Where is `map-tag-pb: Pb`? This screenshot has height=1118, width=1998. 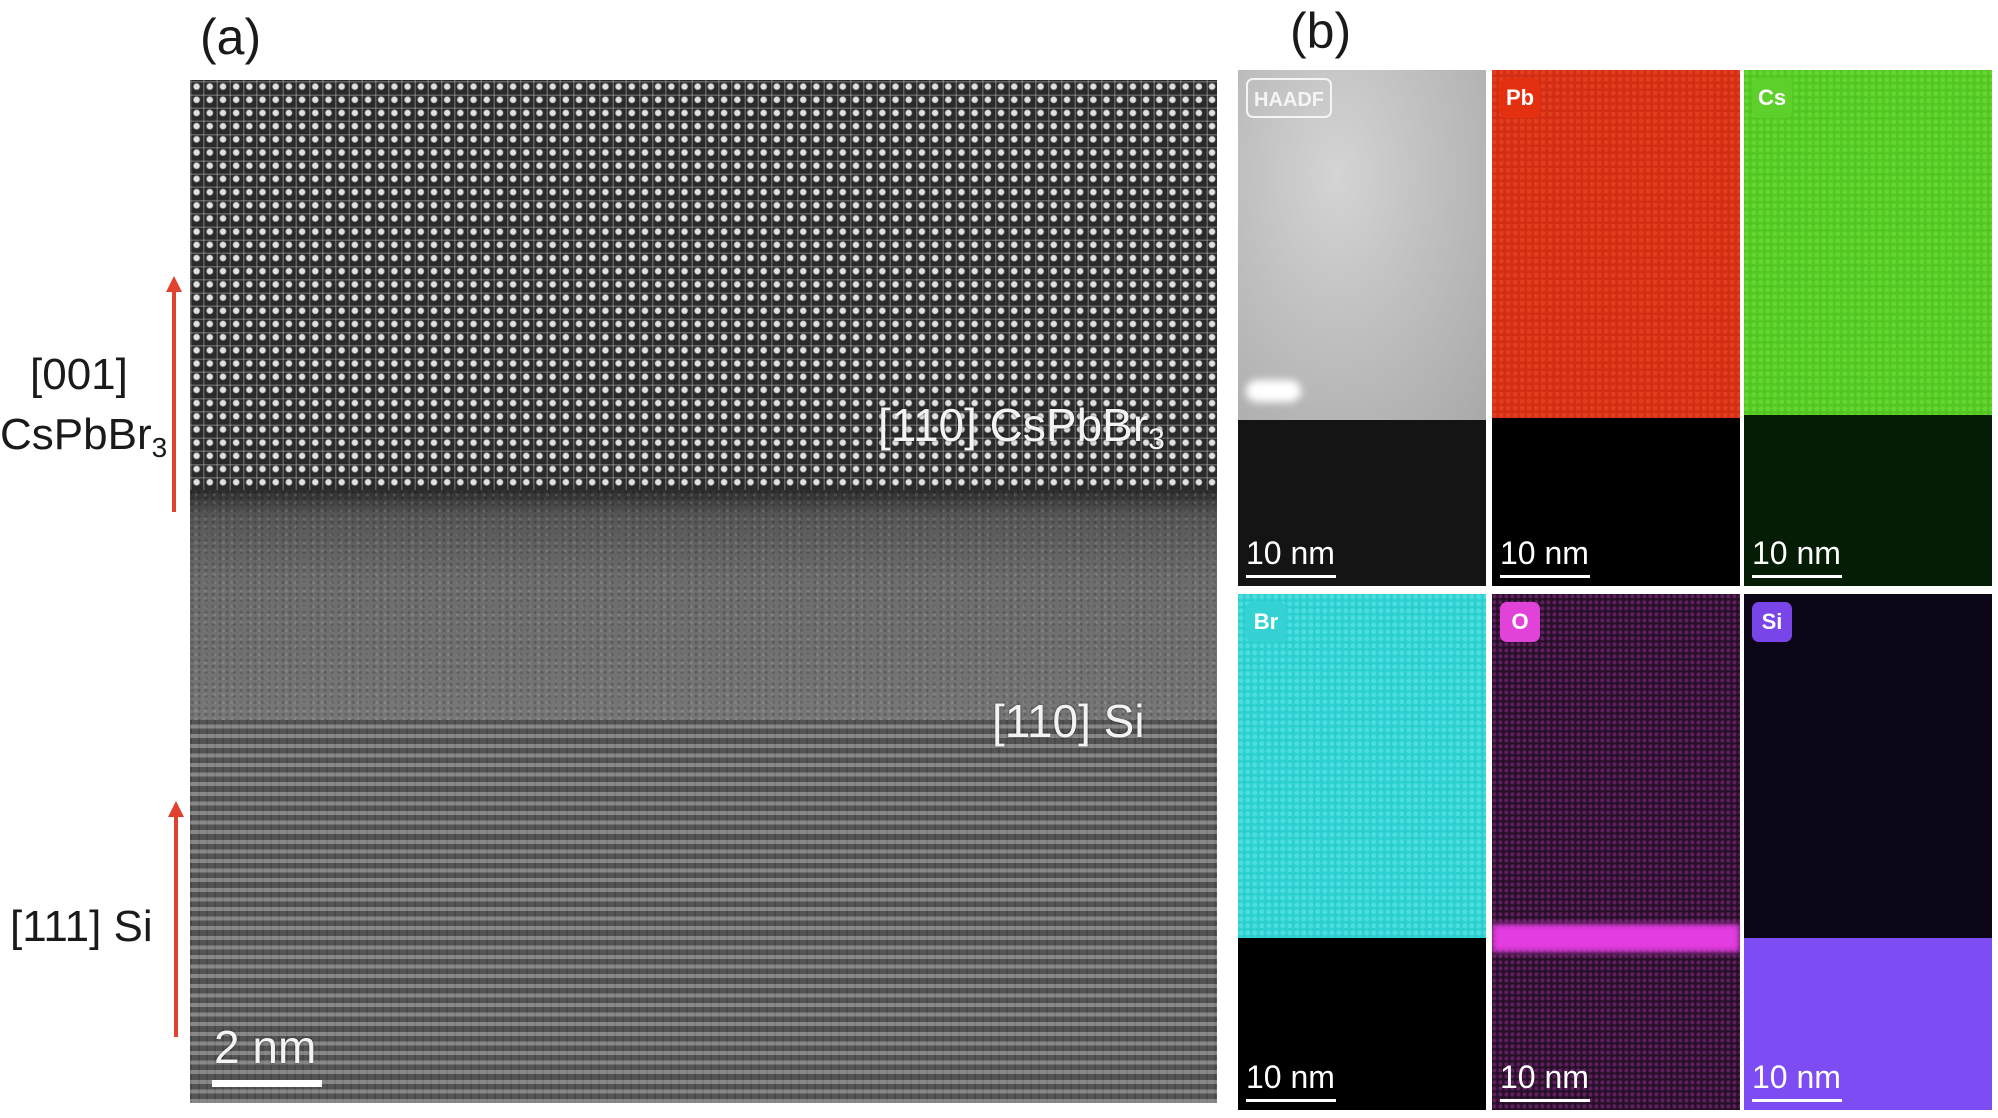 map-tag-pb: Pb is located at coordinates (1520, 98).